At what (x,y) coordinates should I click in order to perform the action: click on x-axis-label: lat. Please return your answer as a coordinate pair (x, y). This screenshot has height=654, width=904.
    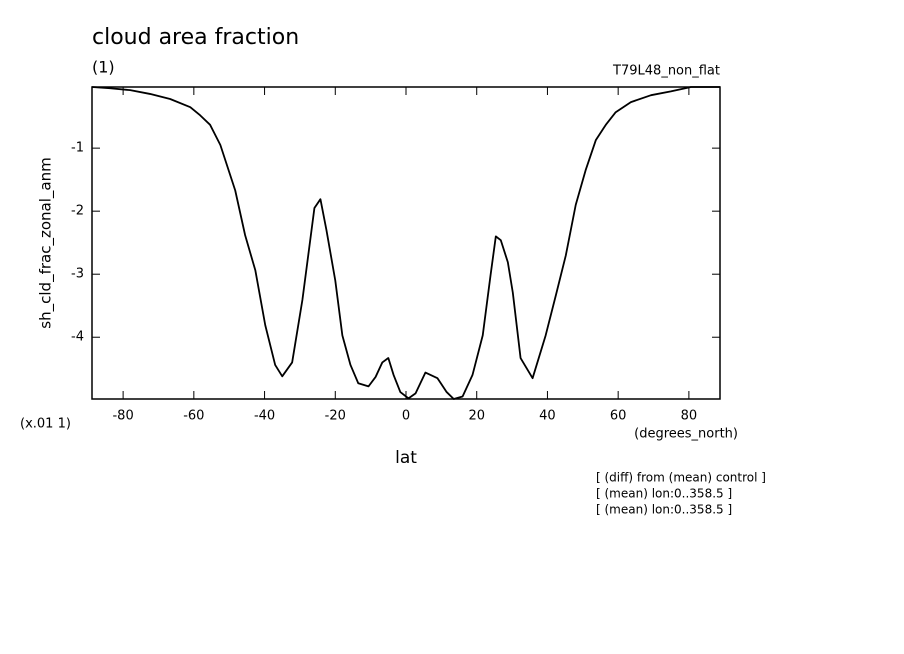
    Looking at the image, I should click on (406, 458).